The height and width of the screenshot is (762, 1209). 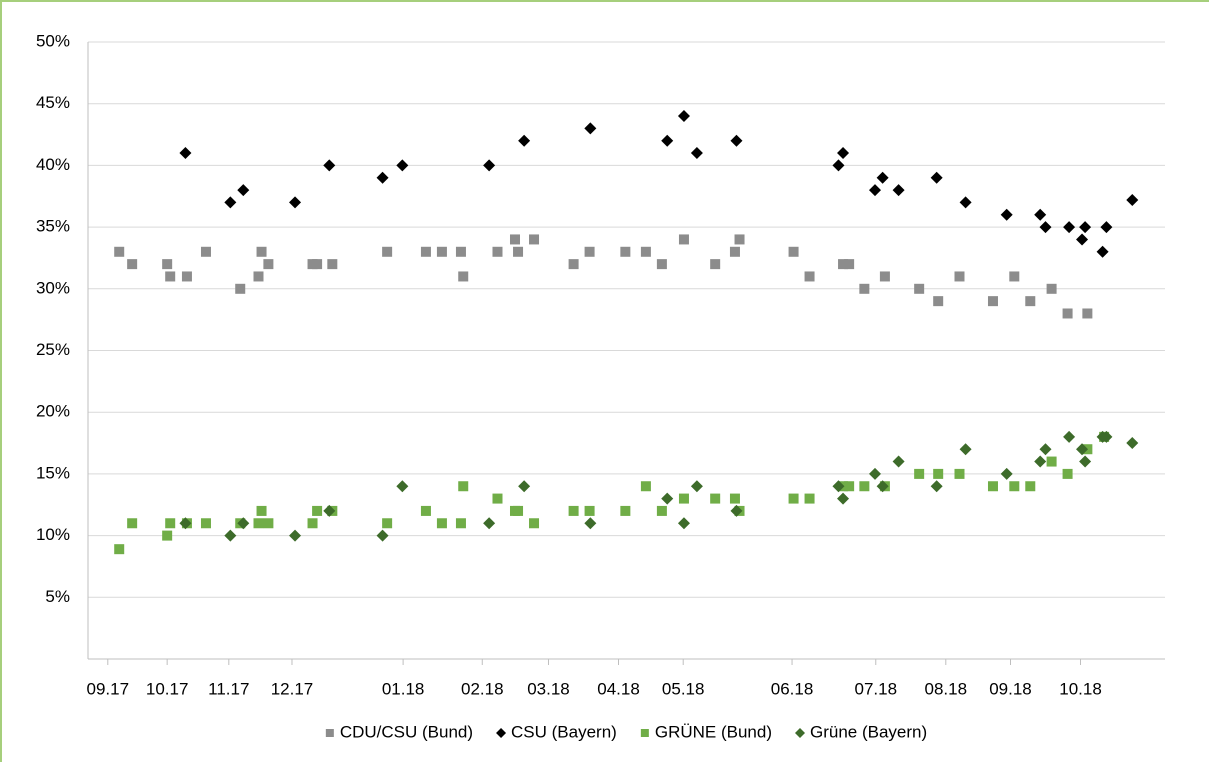 What do you see at coordinates (53, 349) in the screenshot?
I see `y-tick-label: 25%` at bounding box center [53, 349].